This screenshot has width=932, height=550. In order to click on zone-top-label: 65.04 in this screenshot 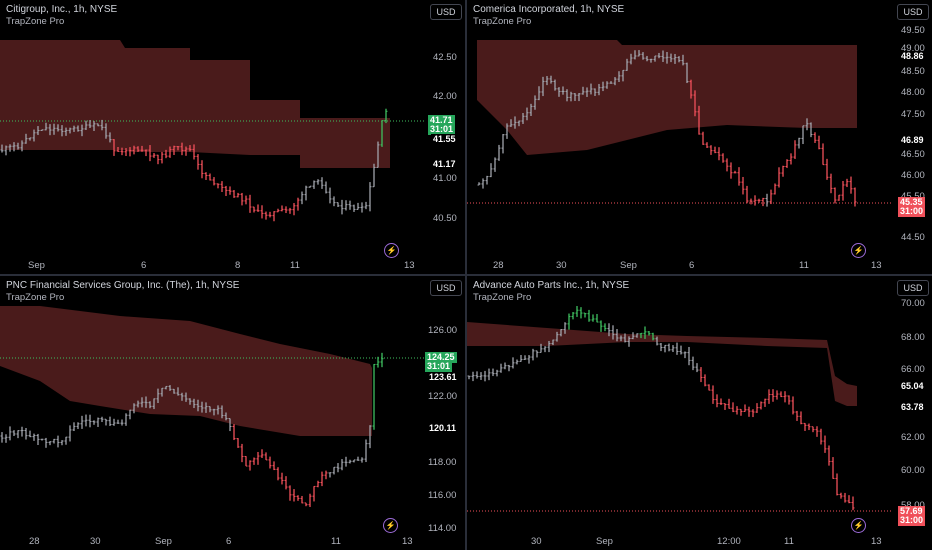, I will do `click(912, 386)`.